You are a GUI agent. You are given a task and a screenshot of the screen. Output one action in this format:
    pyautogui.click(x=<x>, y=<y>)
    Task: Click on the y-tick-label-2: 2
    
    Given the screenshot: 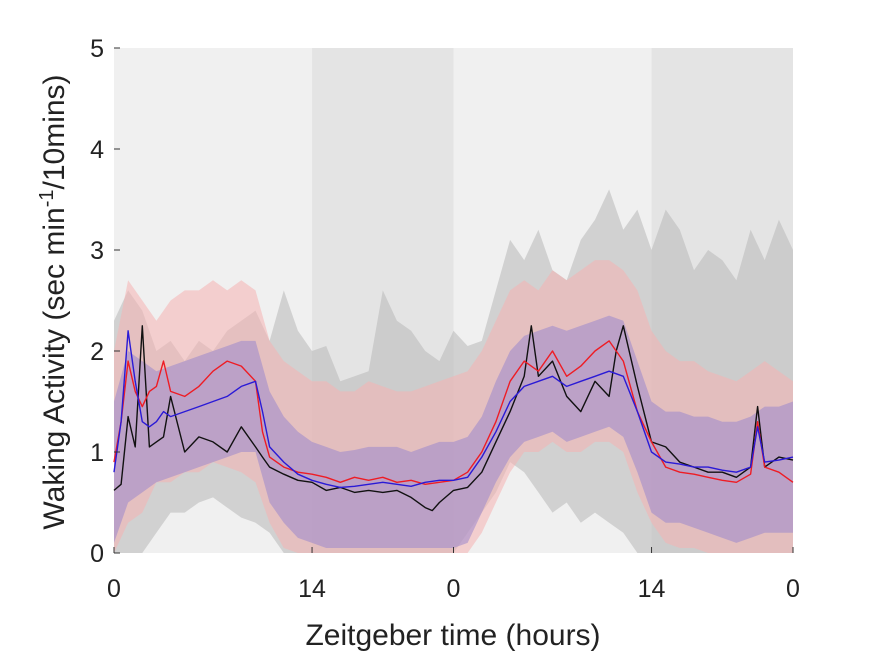 What is the action you would take?
    pyautogui.click(x=97, y=352)
    